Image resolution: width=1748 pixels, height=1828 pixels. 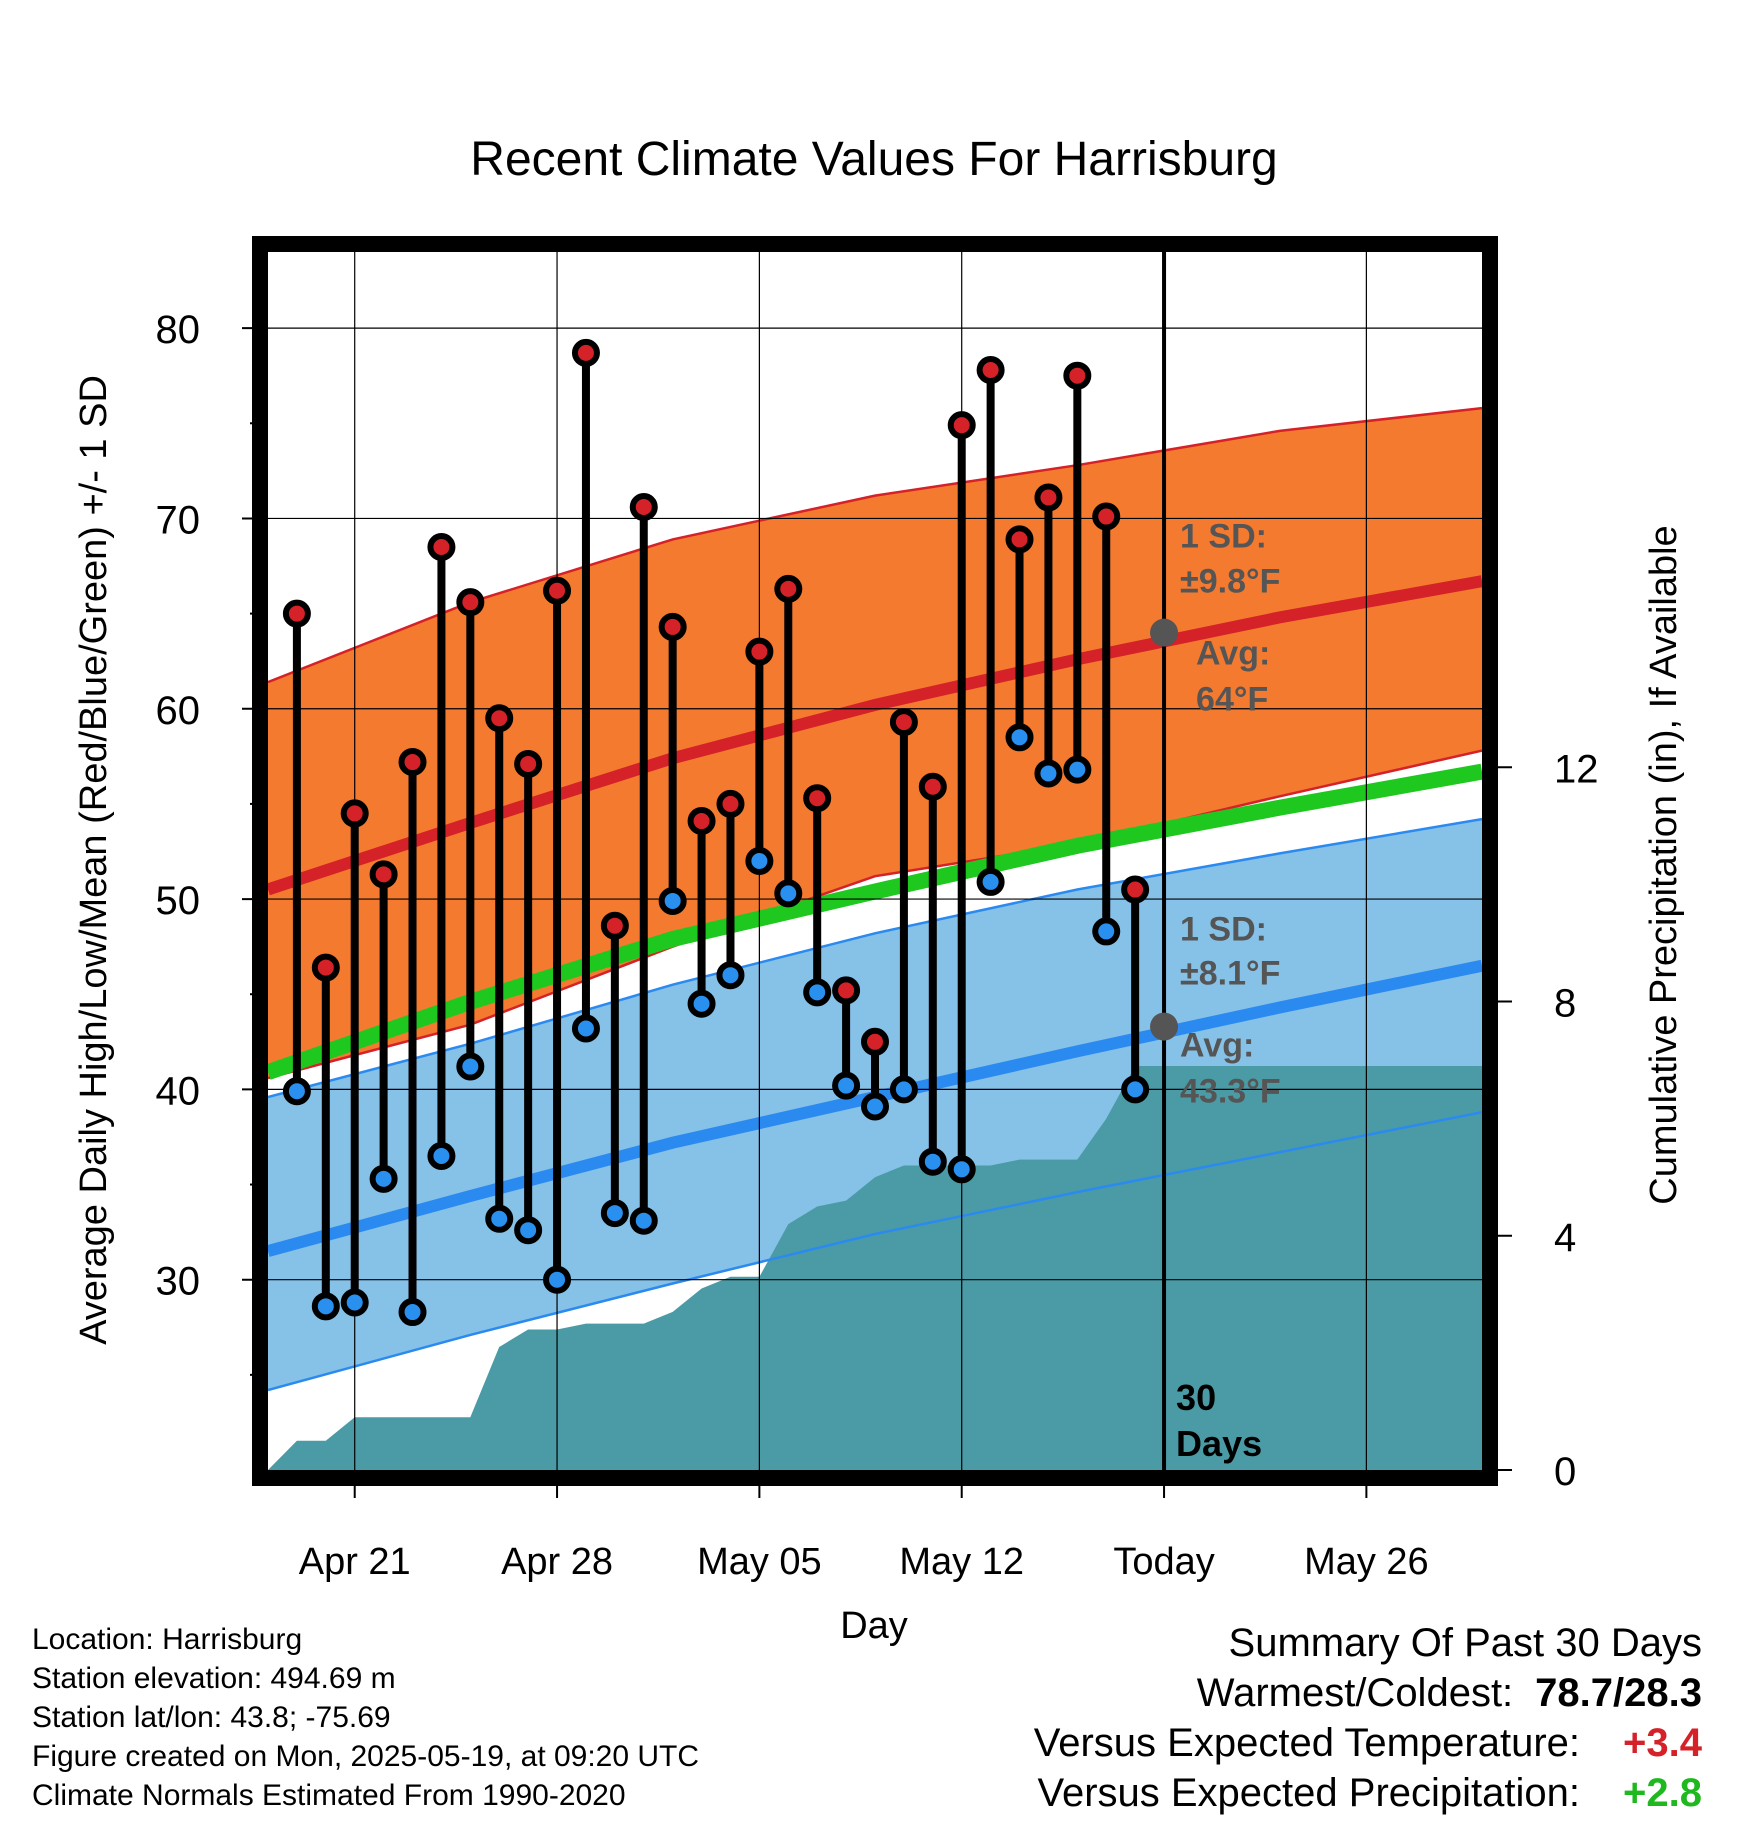 I want to click on normal-high-marker, so click(x=1164, y=632).